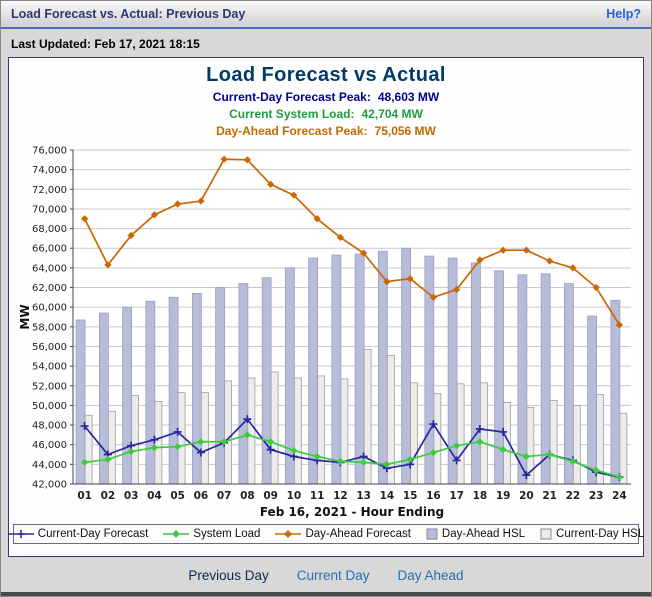 The width and height of the screenshot is (652, 597). I want to click on svg-text: 15, so click(410, 496).